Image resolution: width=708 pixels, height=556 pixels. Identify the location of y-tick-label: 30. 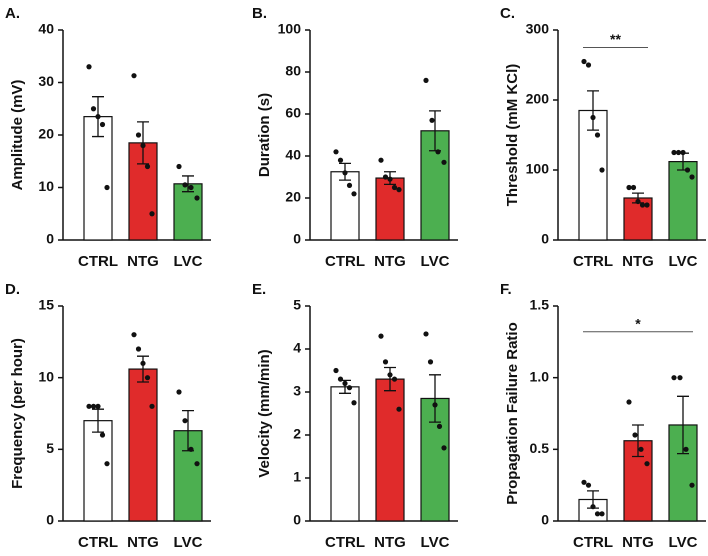
(46, 81).